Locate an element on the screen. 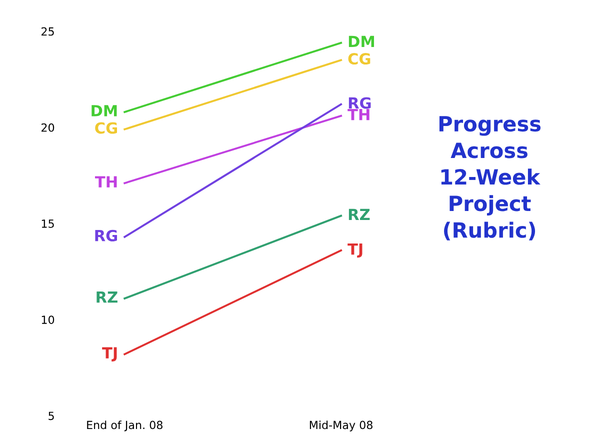 The width and height of the screenshot is (597, 447). y-tick-label: 10 is located at coordinates (48, 320).